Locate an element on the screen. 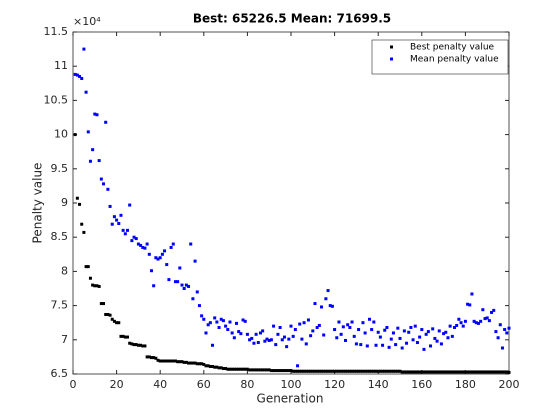 This screenshot has width=560, height=420. y-tick-label: 8.5 is located at coordinates (60, 236).